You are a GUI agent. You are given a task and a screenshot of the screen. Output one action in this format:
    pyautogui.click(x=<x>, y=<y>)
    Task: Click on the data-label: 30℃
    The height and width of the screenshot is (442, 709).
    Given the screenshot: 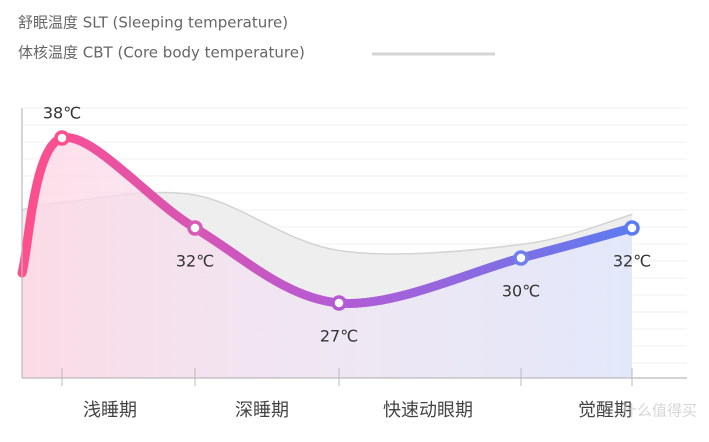 What is the action you would take?
    pyautogui.click(x=521, y=291)
    